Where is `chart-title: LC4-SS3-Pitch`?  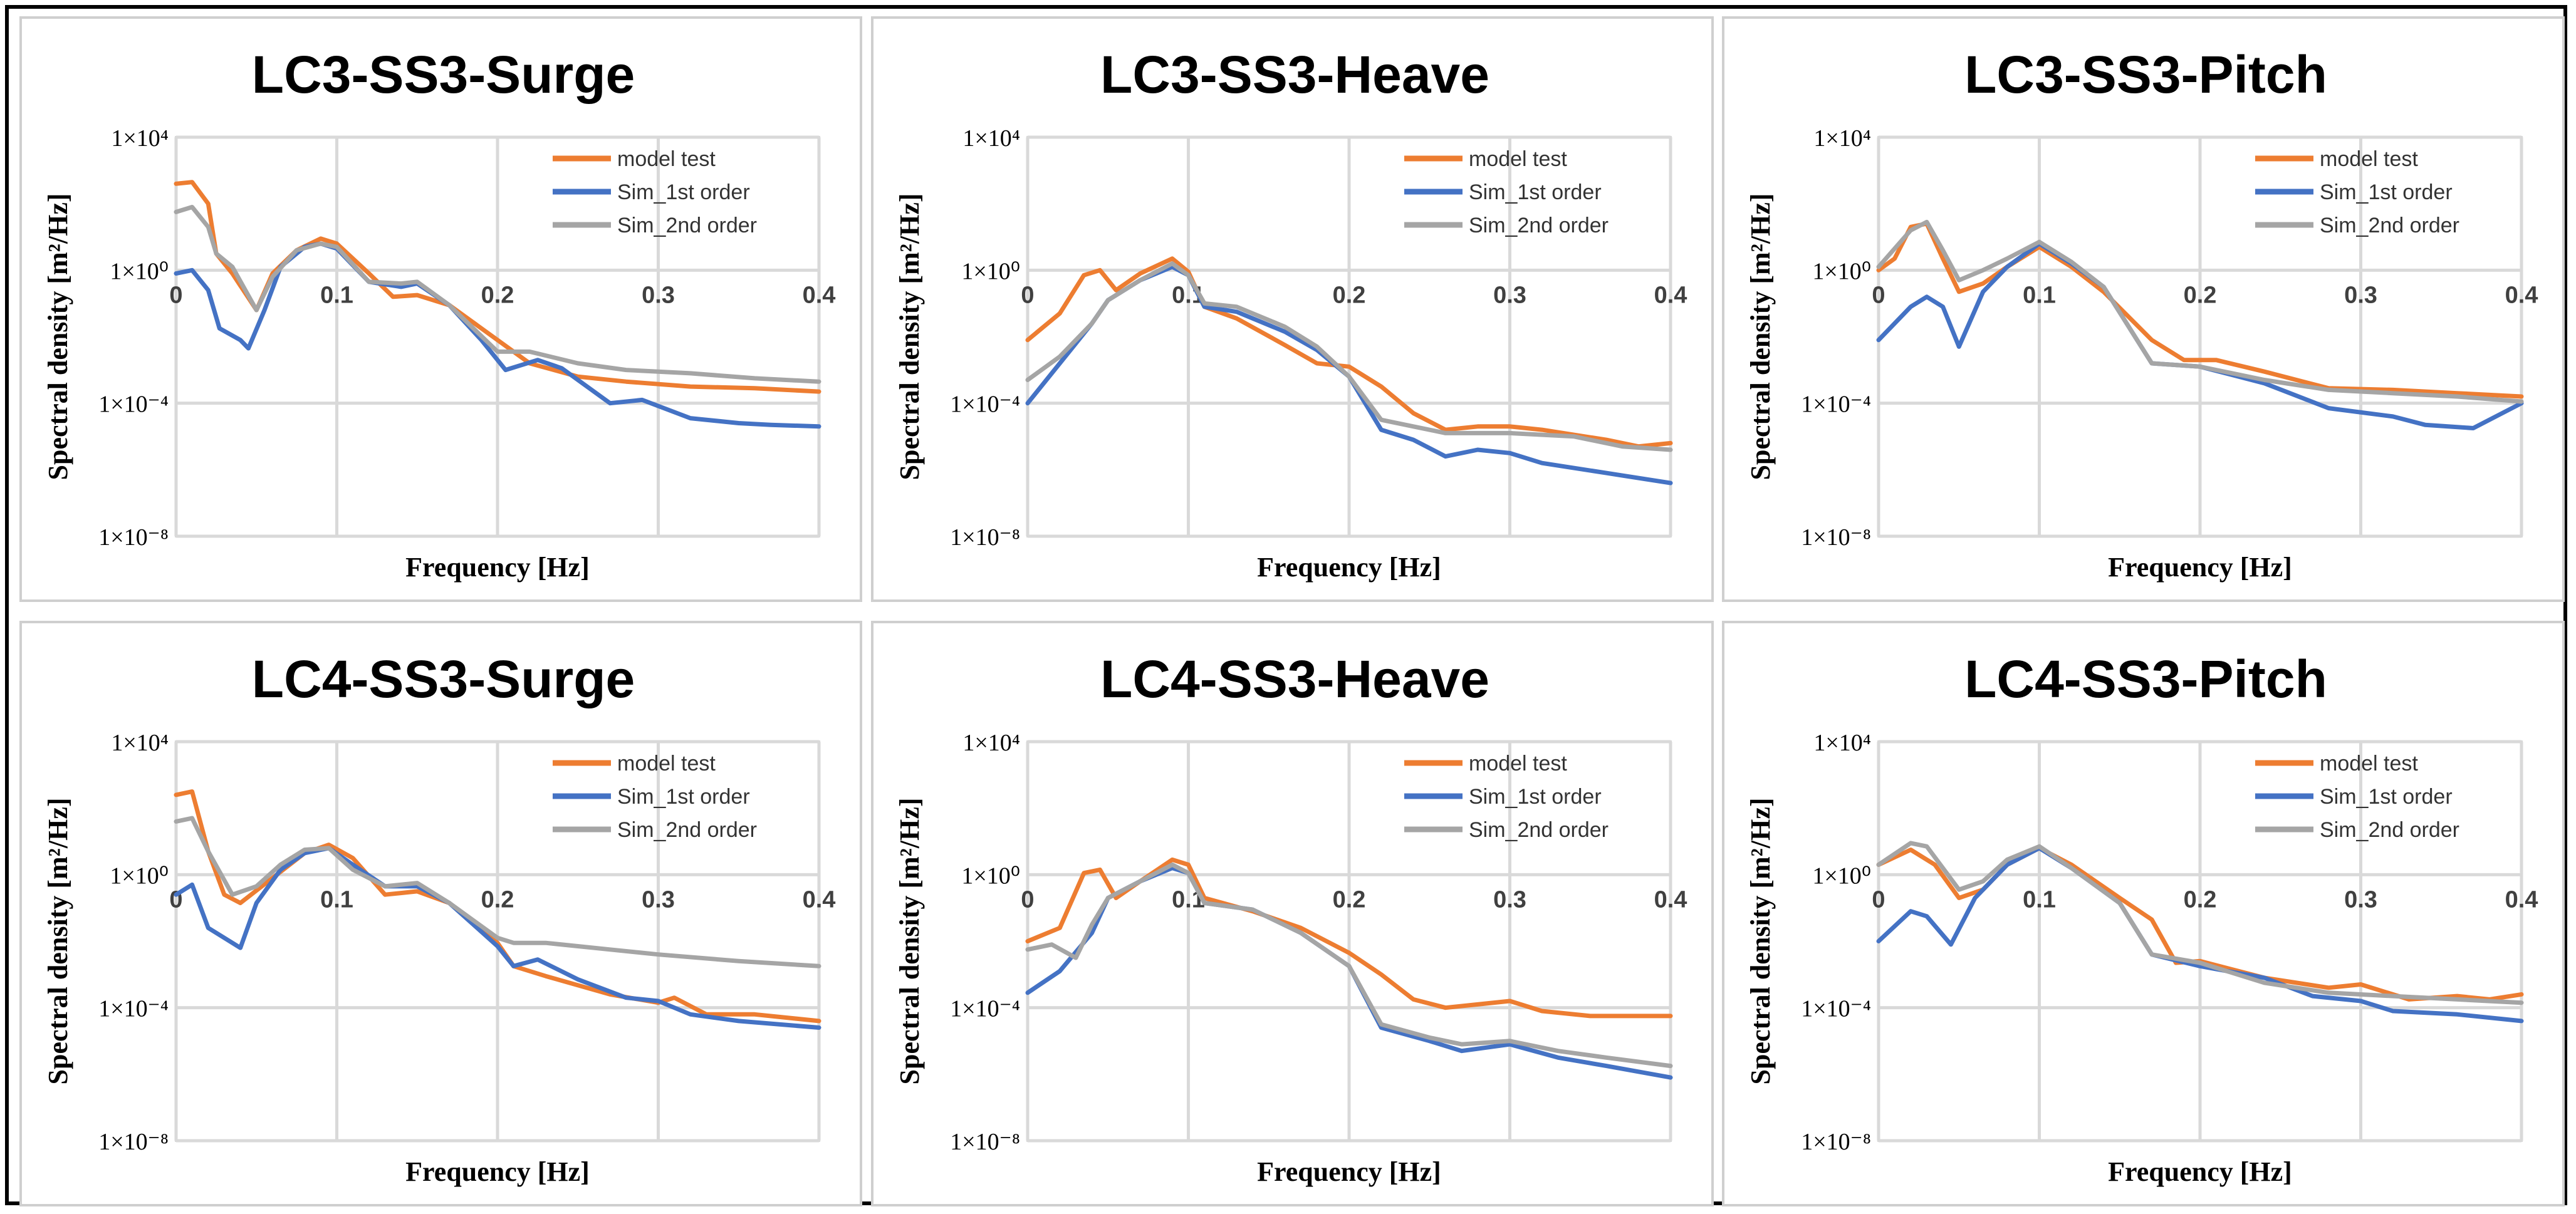 chart-title: LC4-SS3-Pitch is located at coordinates (2145, 679).